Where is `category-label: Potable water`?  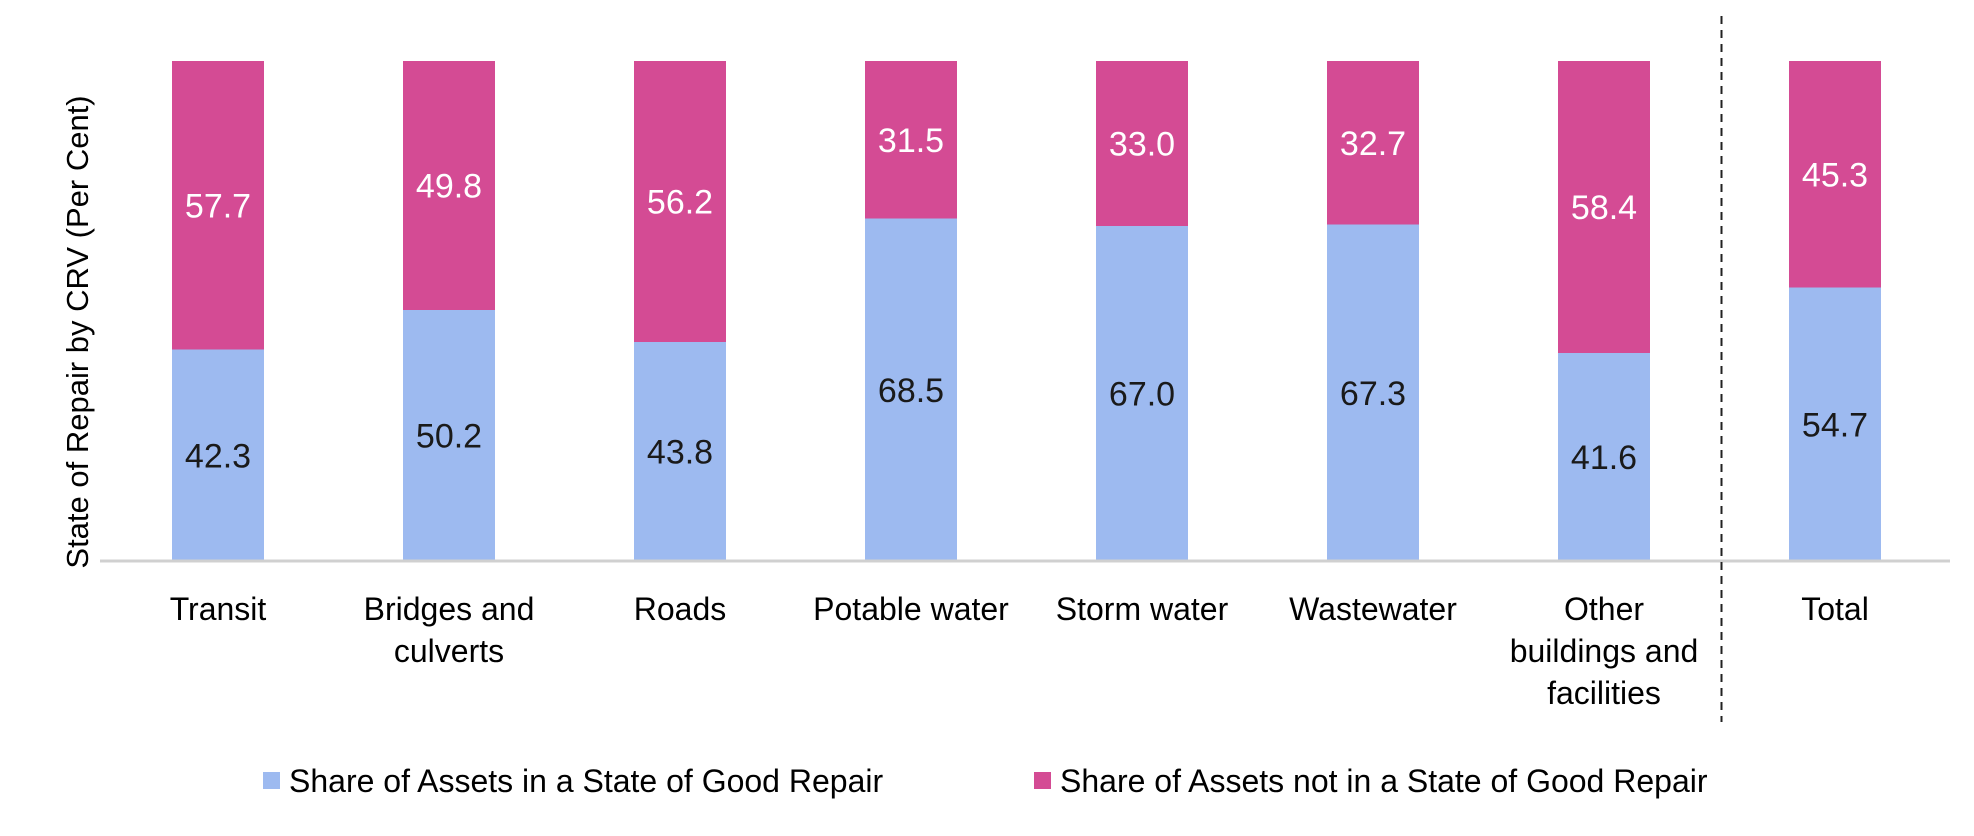 category-label: Potable water is located at coordinates (911, 609).